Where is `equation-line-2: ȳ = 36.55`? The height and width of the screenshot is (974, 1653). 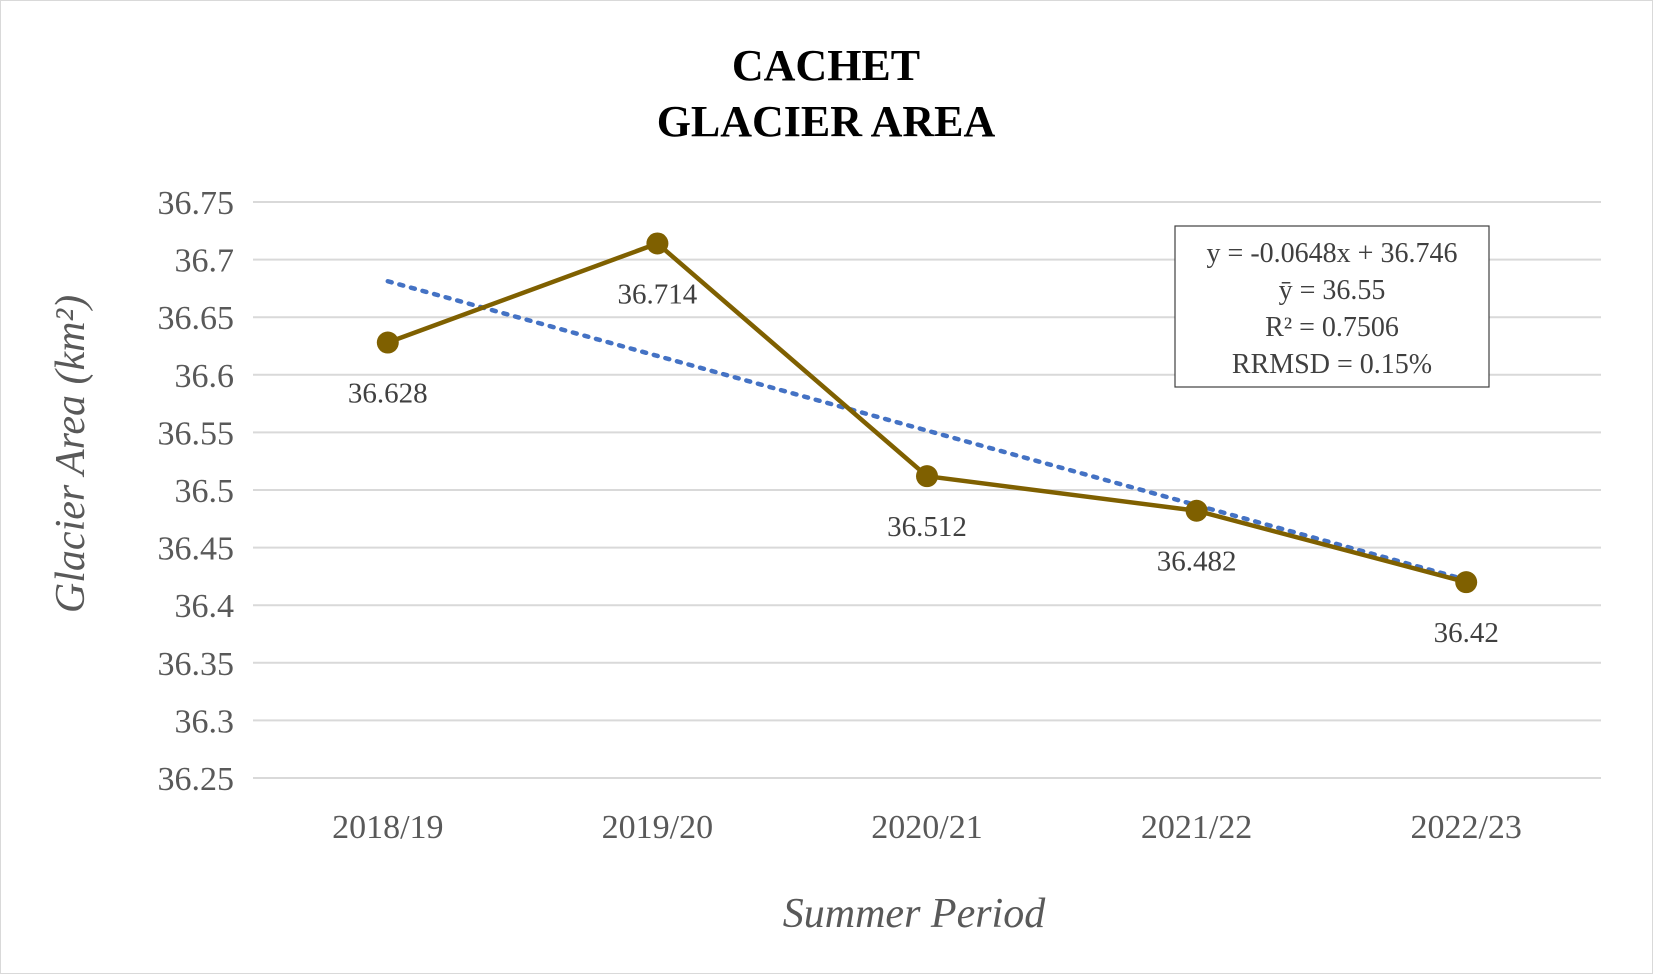
equation-line-2: ȳ = 36.55 is located at coordinates (1332, 290).